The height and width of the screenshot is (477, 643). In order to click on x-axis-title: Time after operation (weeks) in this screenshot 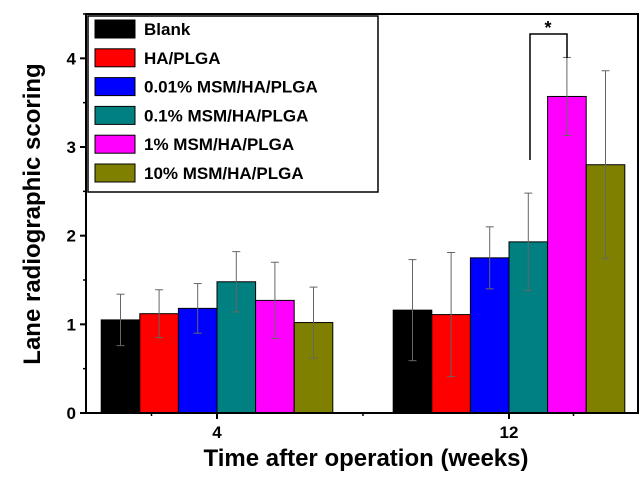, I will do `click(366, 458)`.